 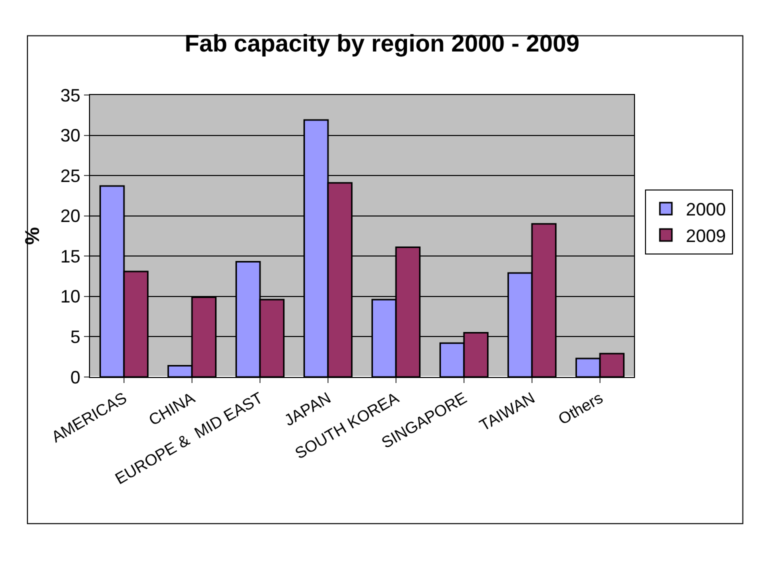 I want to click on y-tick-label: 20, so click(x=70, y=216).